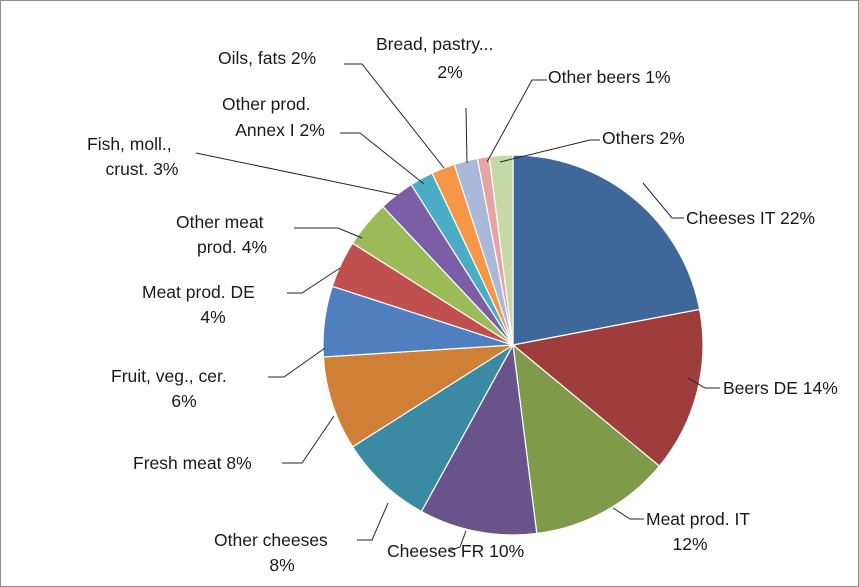  What do you see at coordinates (457, 541) in the screenshot?
I see `leader-line-cheeses-fr` at bounding box center [457, 541].